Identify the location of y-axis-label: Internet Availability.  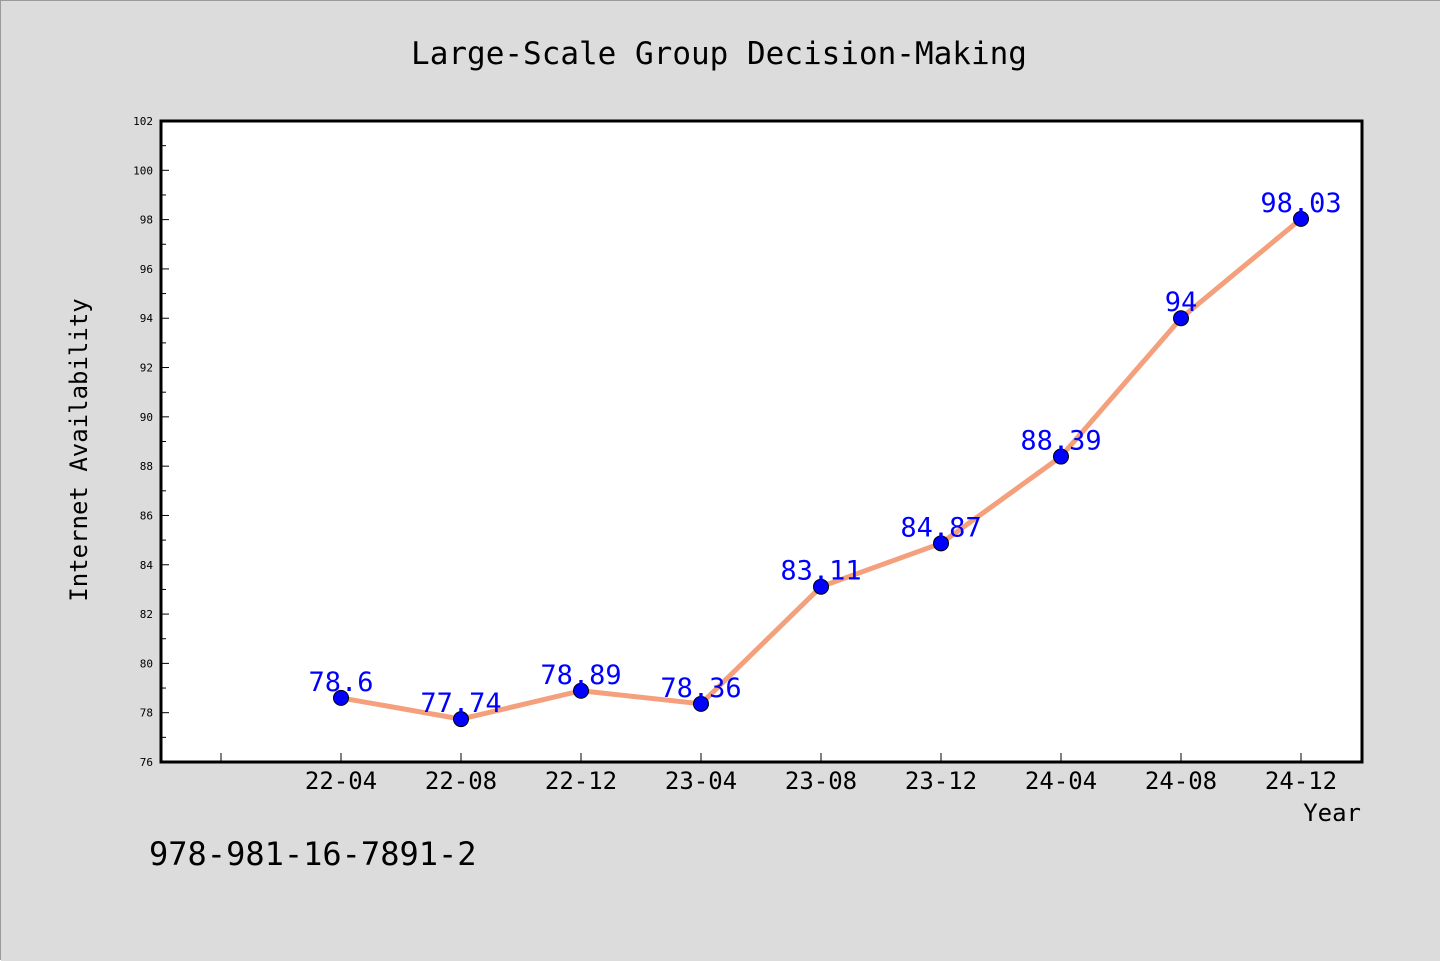
(79, 449).